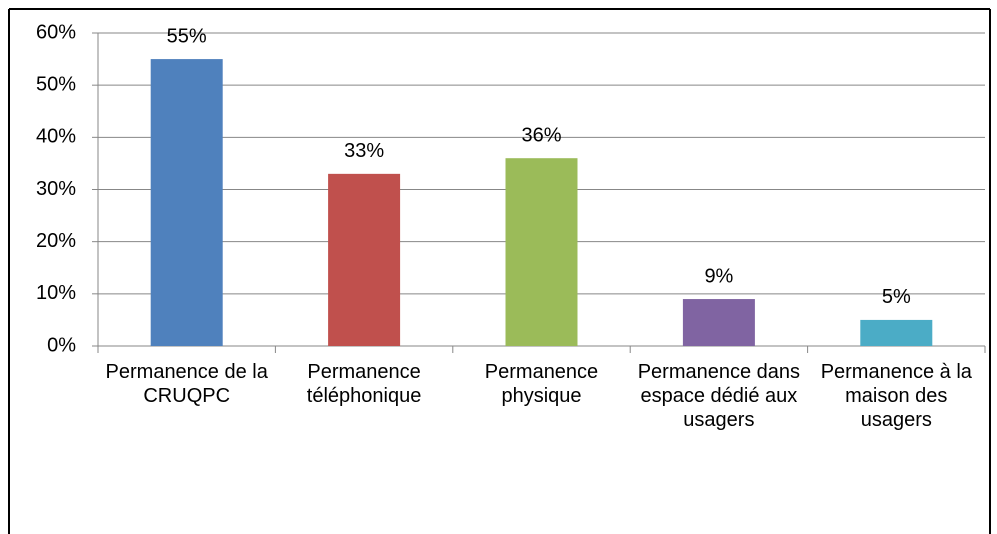 The image size is (997, 534). Describe the element at coordinates (56, 241) in the screenshot. I see `y-tick-label: 20%` at that location.